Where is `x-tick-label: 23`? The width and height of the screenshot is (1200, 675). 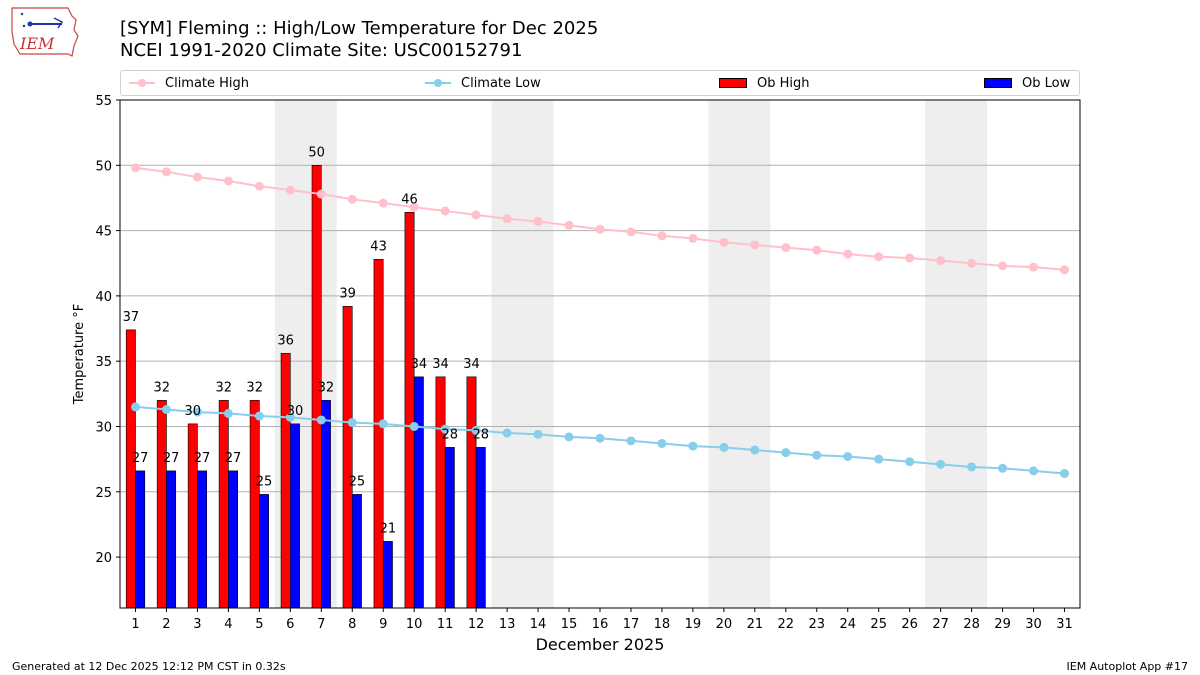 x-tick-label: 23 is located at coordinates (817, 624).